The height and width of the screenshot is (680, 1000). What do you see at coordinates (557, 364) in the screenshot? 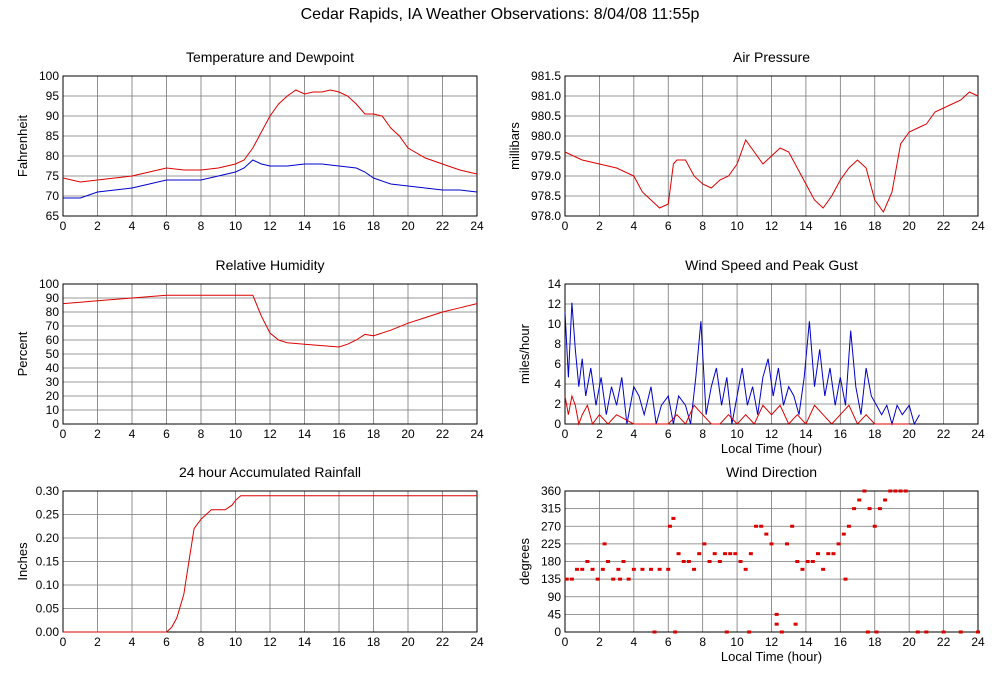
I see `y-tick-label: 6` at bounding box center [557, 364].